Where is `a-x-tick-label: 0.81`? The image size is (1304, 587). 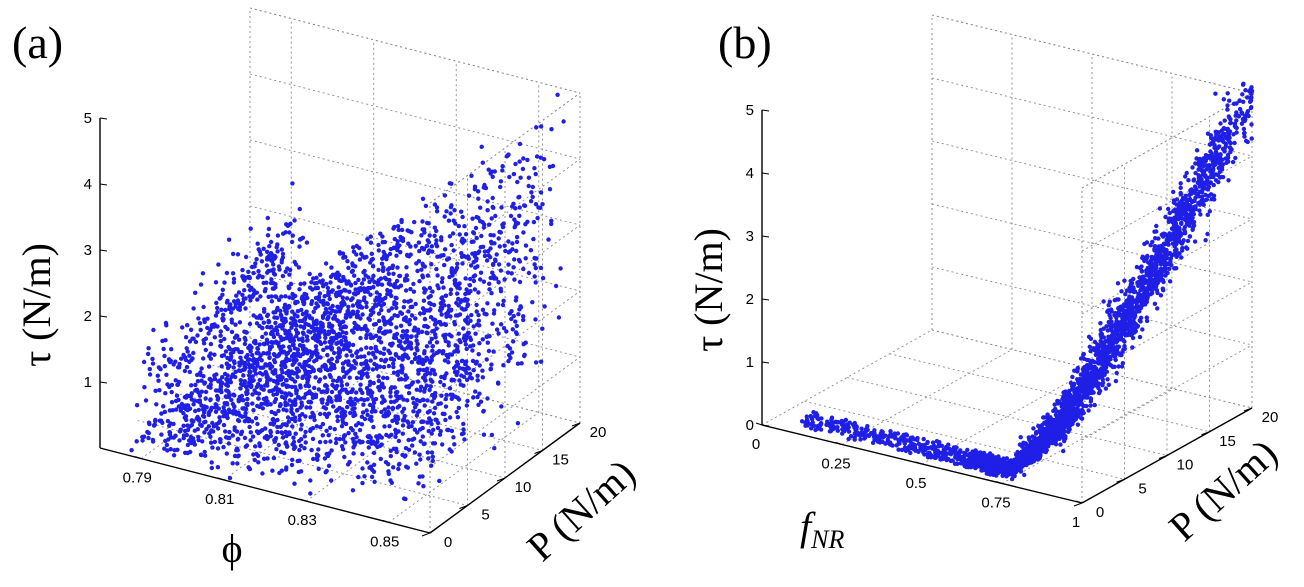
a-x-tick-label: 0.81 is located at coordinates (219, 499).